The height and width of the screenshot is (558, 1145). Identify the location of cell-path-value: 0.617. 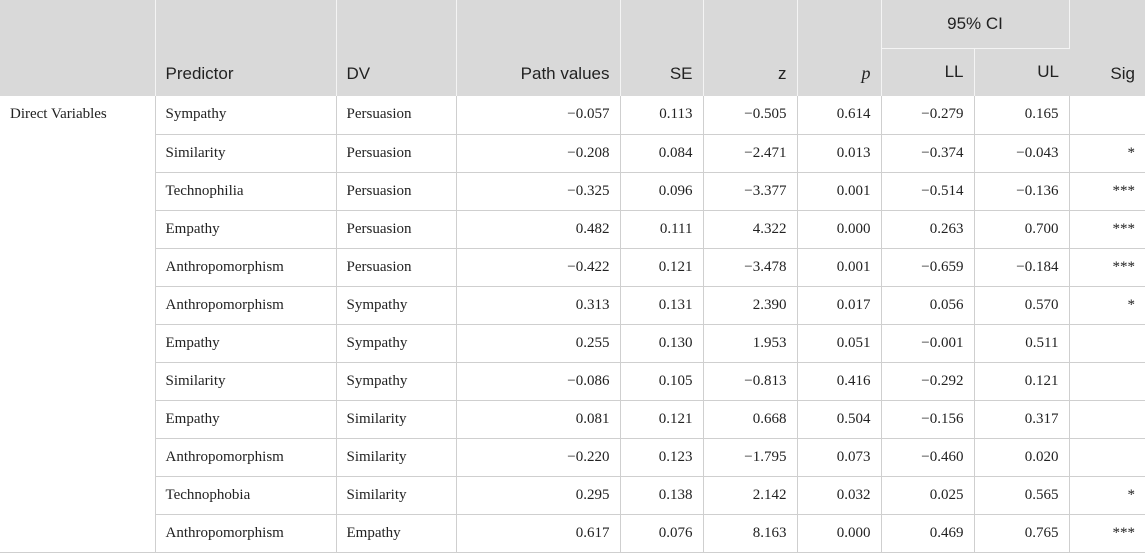
(537, 533).